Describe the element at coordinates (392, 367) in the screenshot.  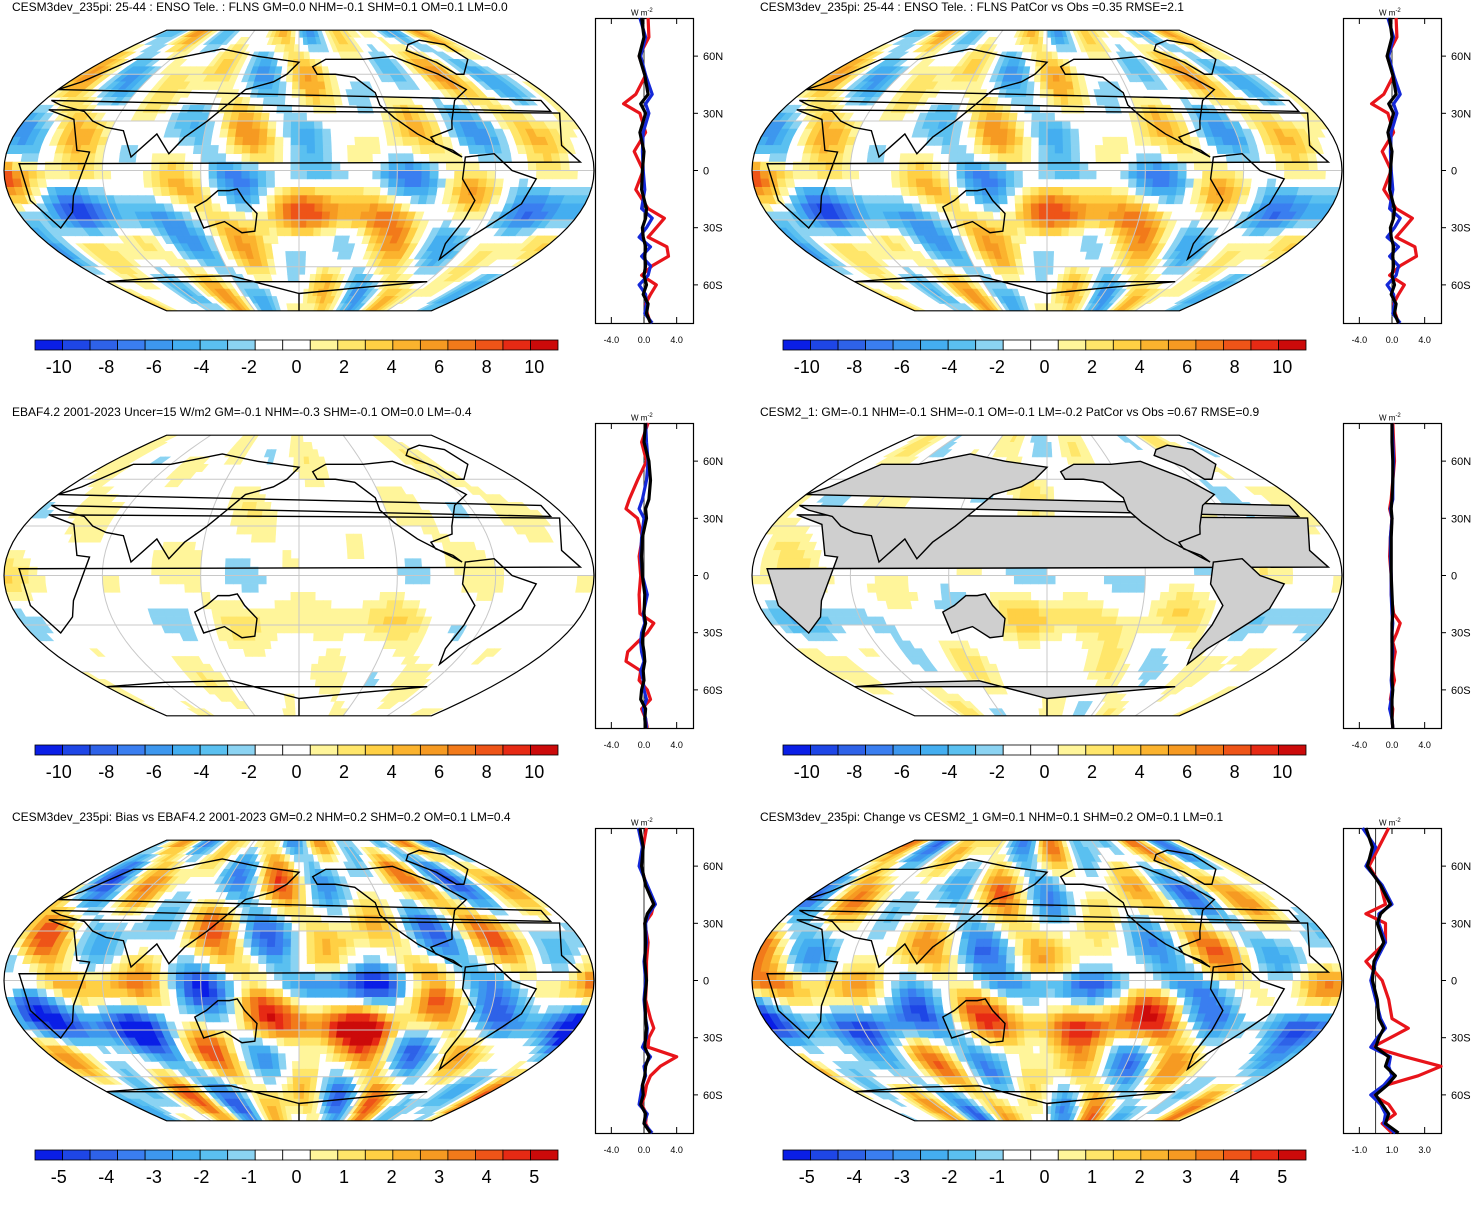
I see `colorbar-tick-label: 4` at that location.